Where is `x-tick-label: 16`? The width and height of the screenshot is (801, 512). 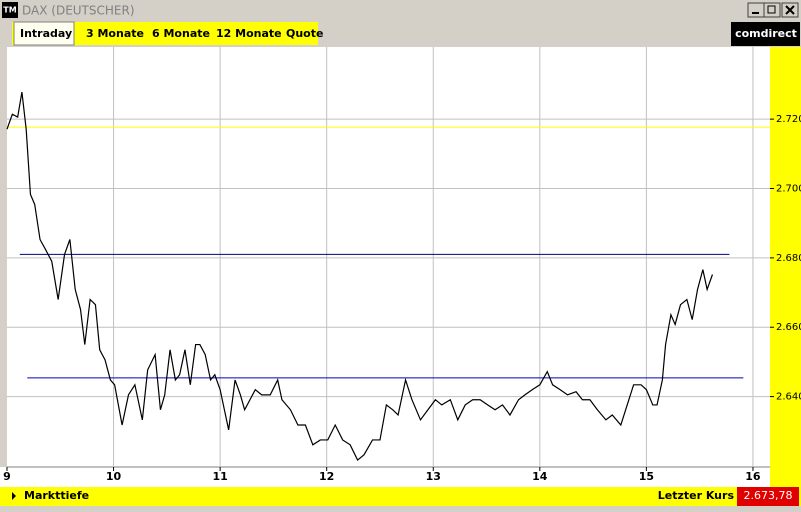
x-tick-label: 16 is located at coordinates (753, 476).